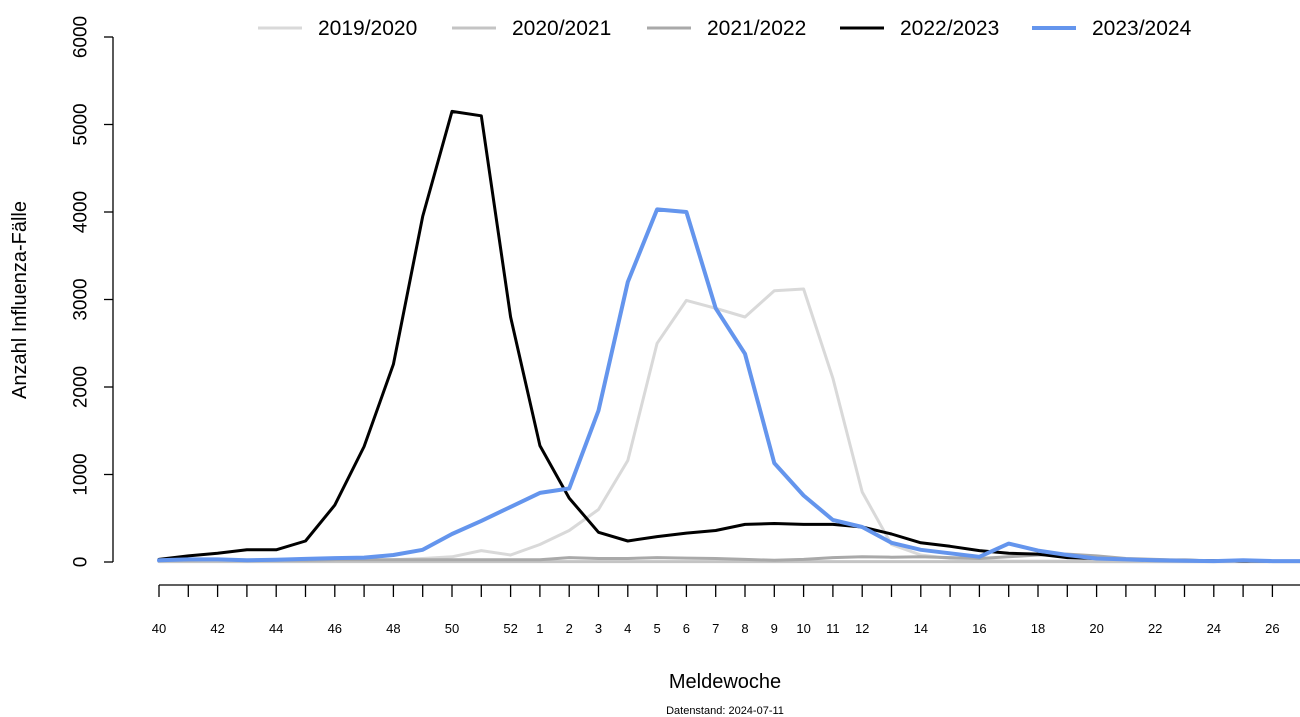  I want to click on x-tick-label: 5, so click(656, 628).